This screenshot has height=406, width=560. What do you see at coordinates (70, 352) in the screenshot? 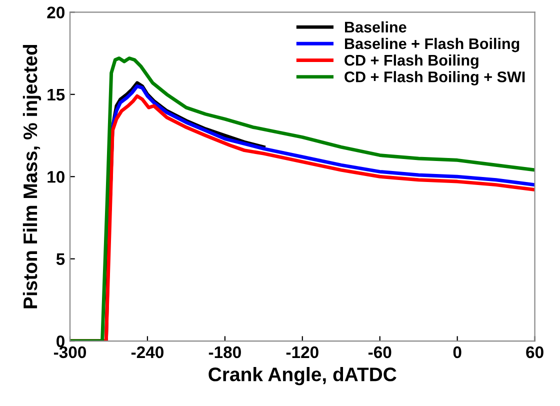
I see `x-tick-label: -300` at bounding box center [70, 352].